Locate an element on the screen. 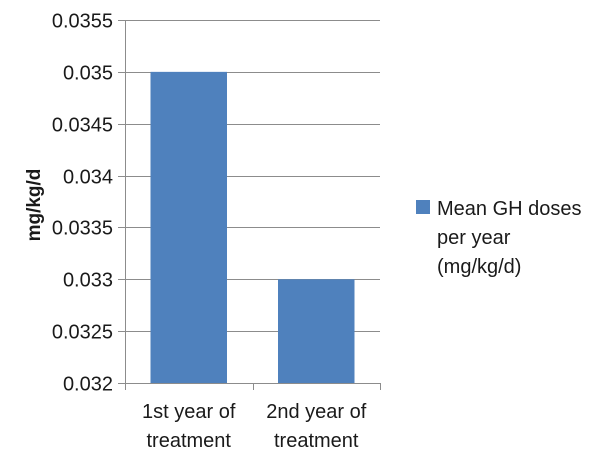  legend-swatch is located at coordinates (423, 207).